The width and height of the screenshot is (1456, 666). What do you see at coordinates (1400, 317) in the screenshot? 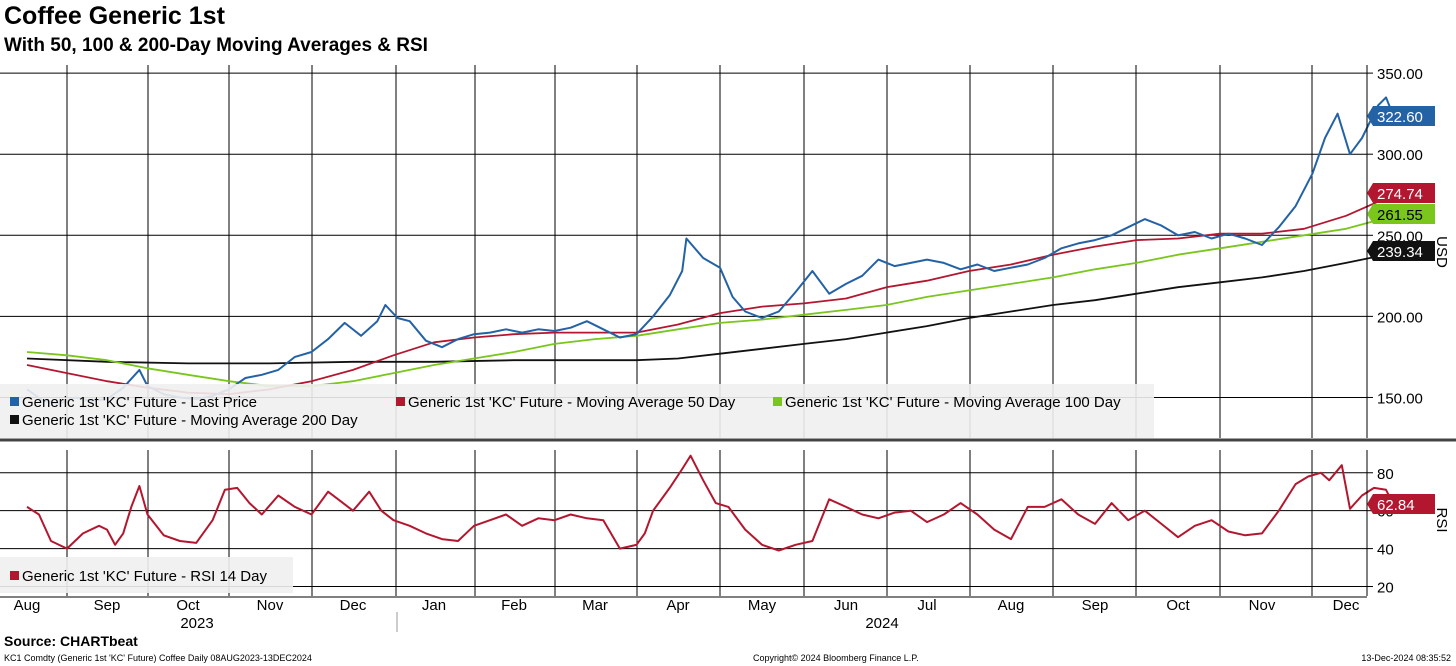
I see `price-ytick-label: 200.00` at bounding box center [1400, 317].